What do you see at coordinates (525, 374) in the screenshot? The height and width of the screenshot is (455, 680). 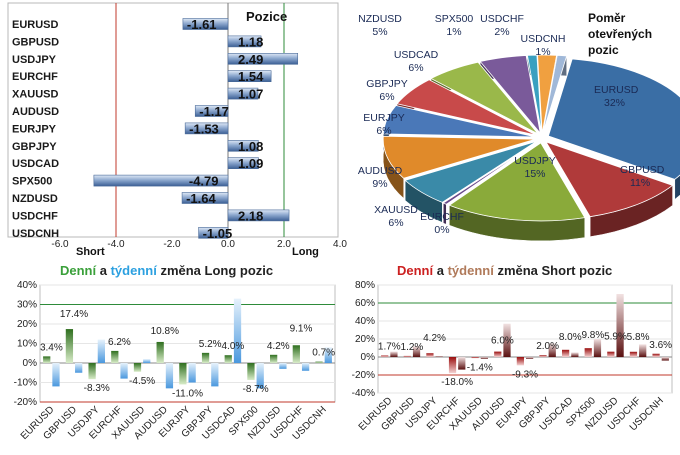 I see `short-data-label-eurjpy: -9.3%` at bounding box center [525, 374].